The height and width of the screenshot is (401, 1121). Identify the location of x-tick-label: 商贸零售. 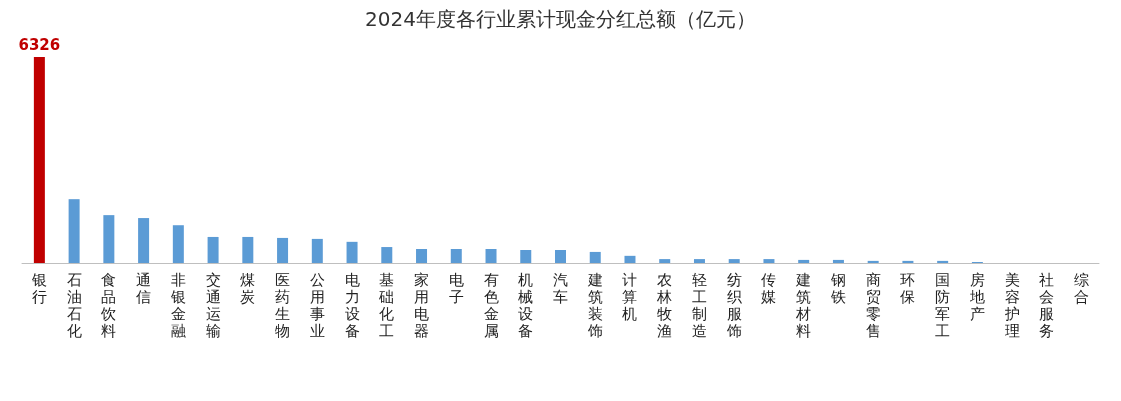
(873, 305).